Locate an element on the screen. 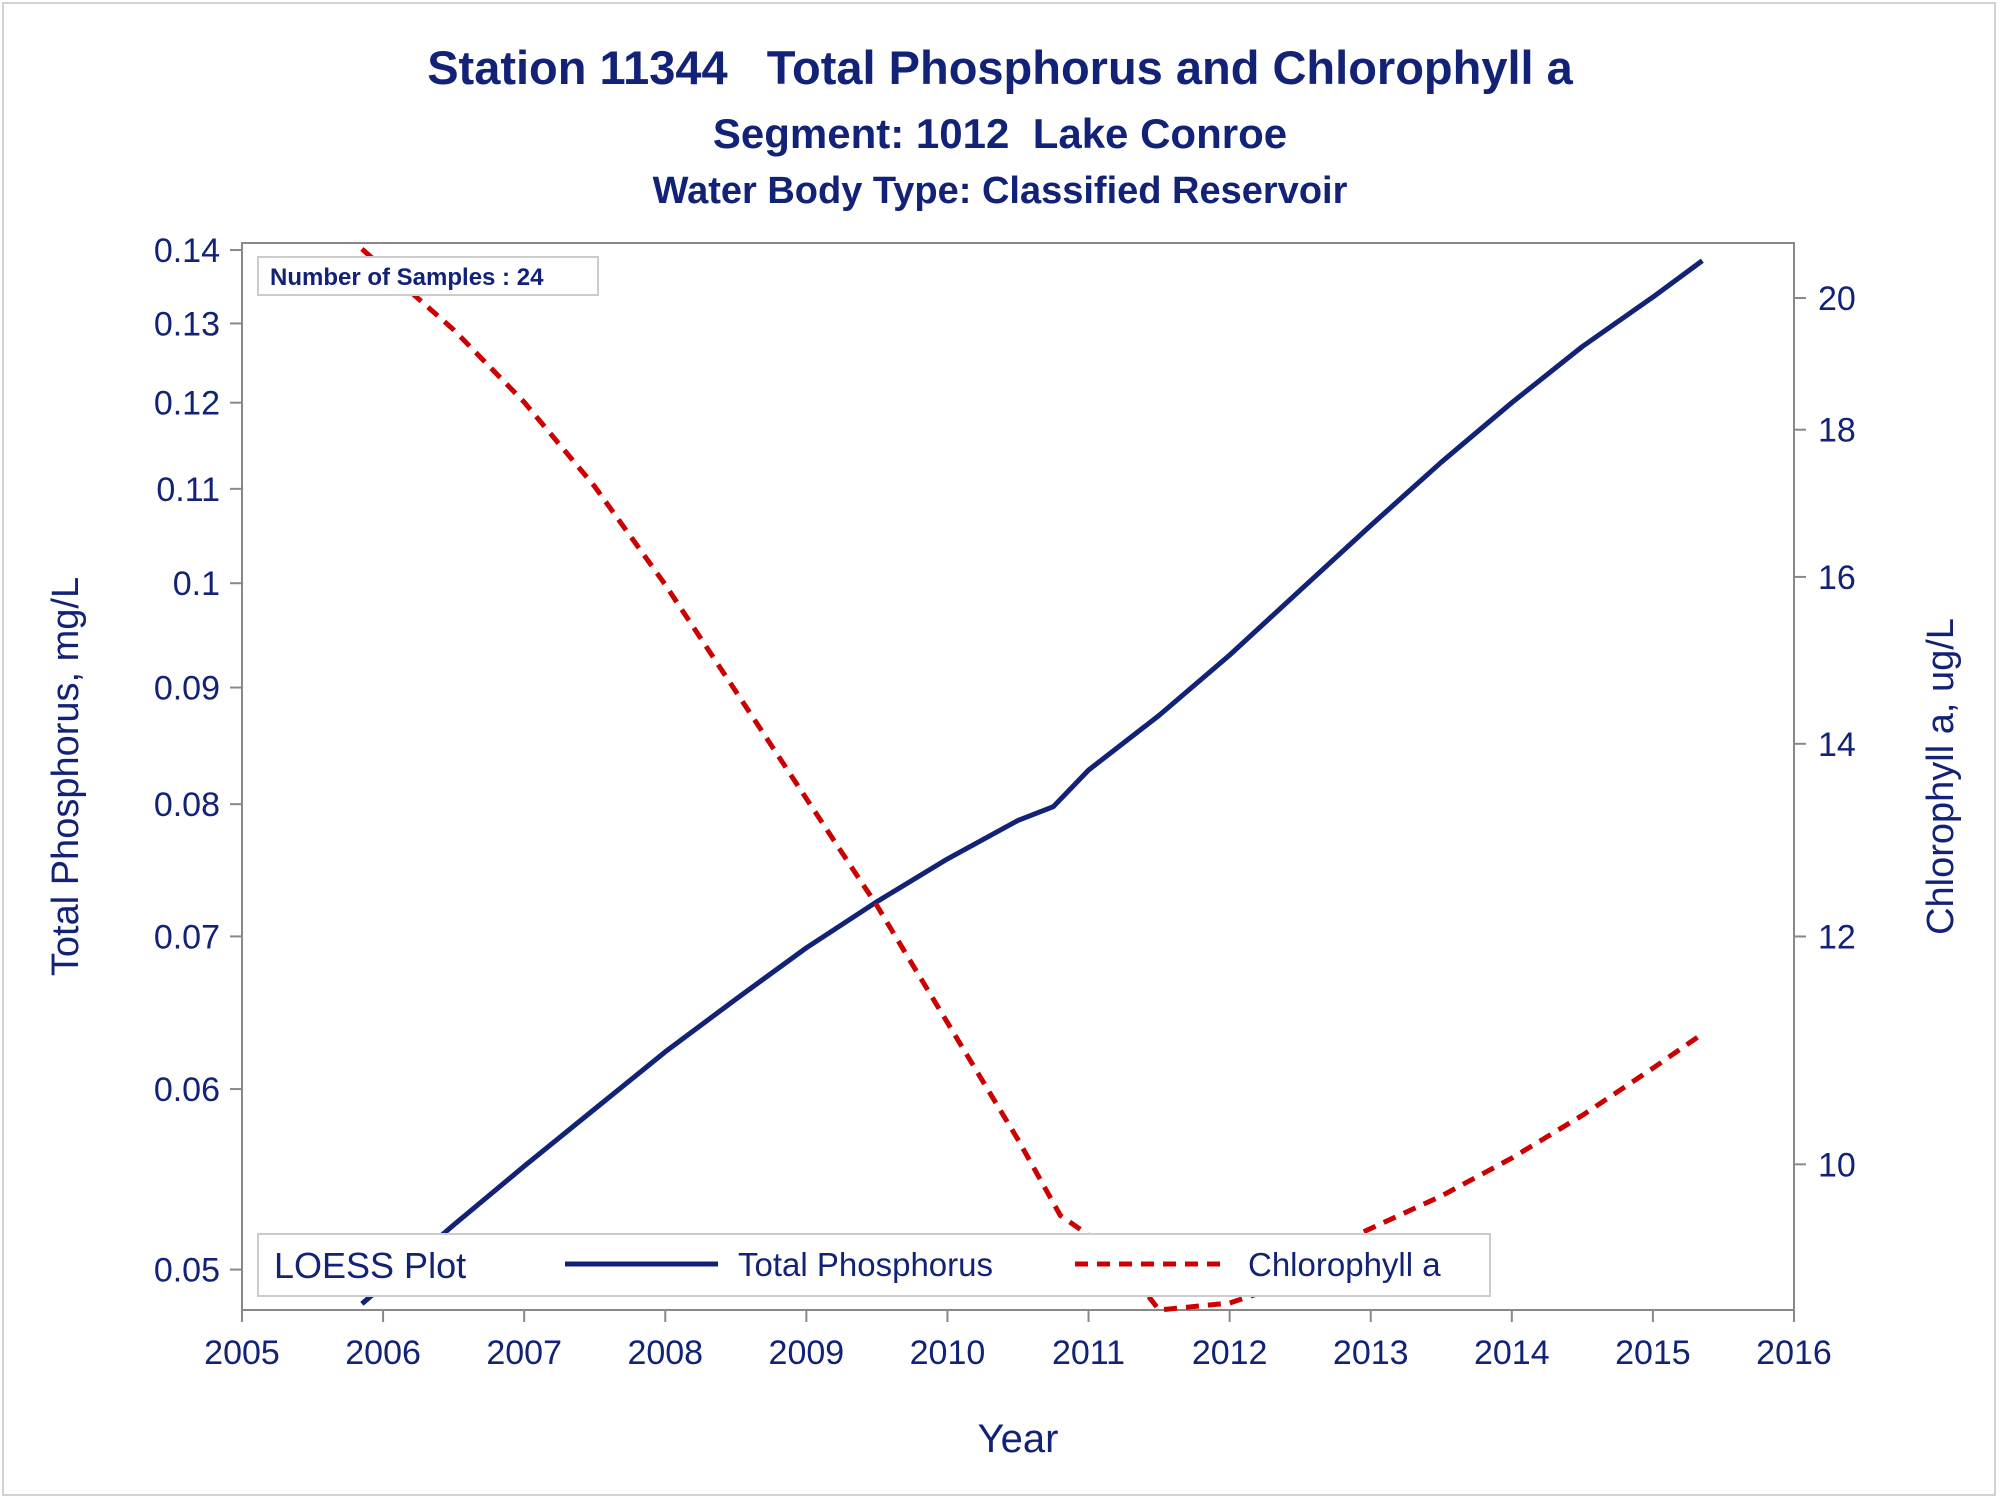 Image resolution: width=2000 pixels, height=1500 pixels. x-tick-label: 2006 is located at coordinates (383, 1353).